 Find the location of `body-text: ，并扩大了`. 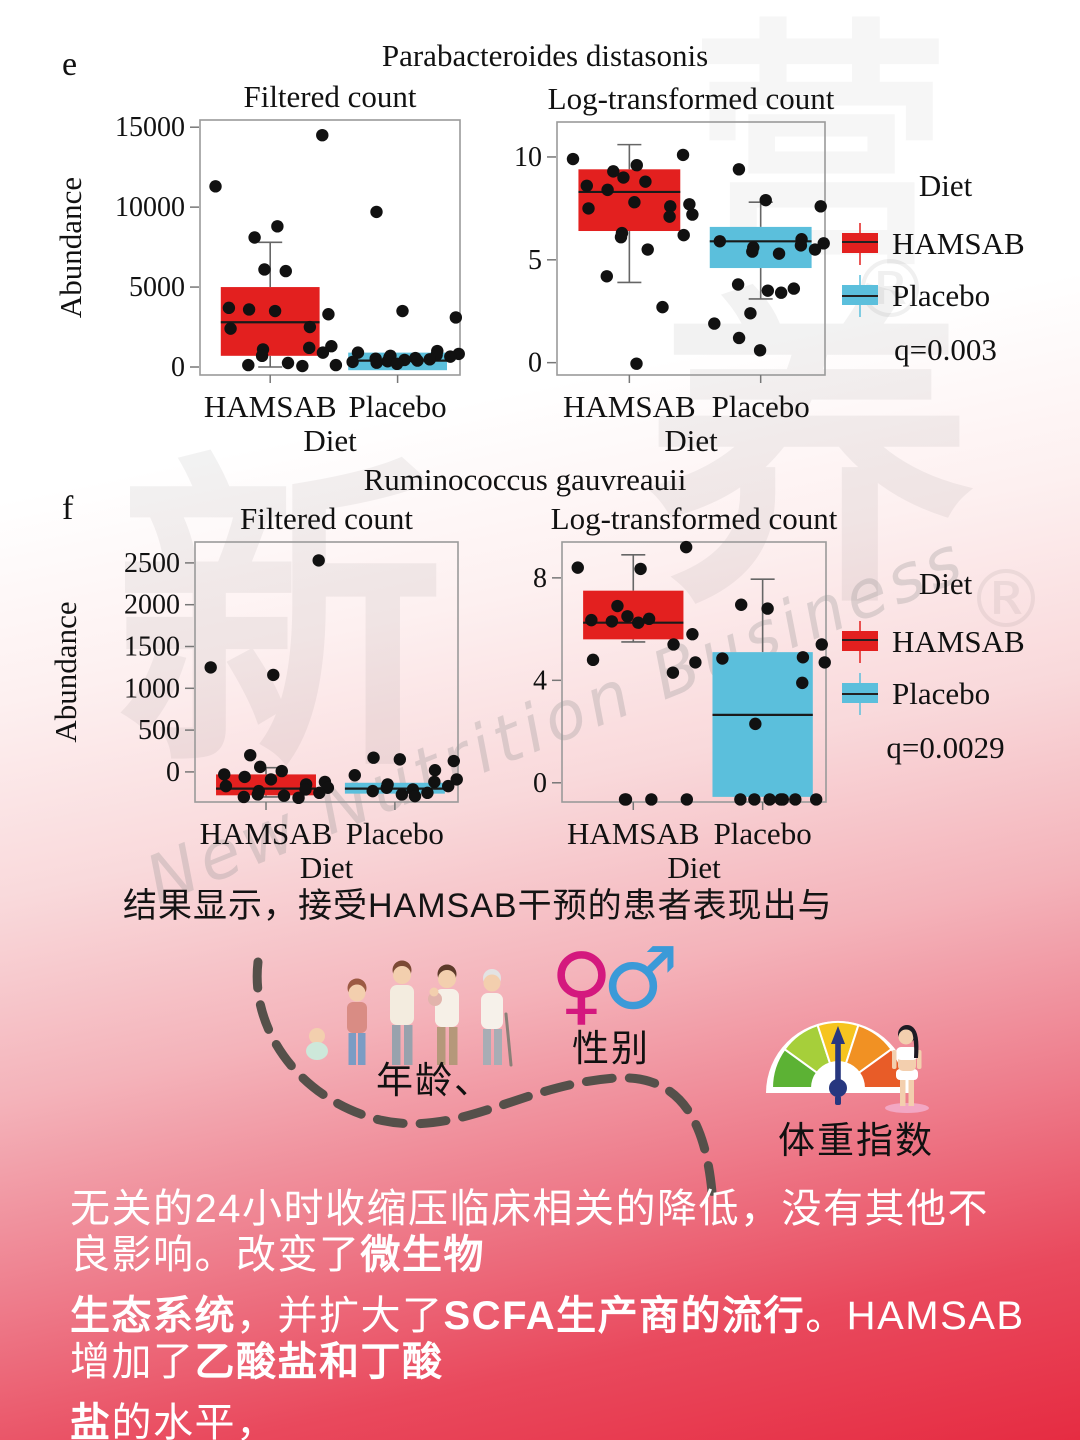

body-text: ，并扩大了 is located at coordinates (340, 1316).